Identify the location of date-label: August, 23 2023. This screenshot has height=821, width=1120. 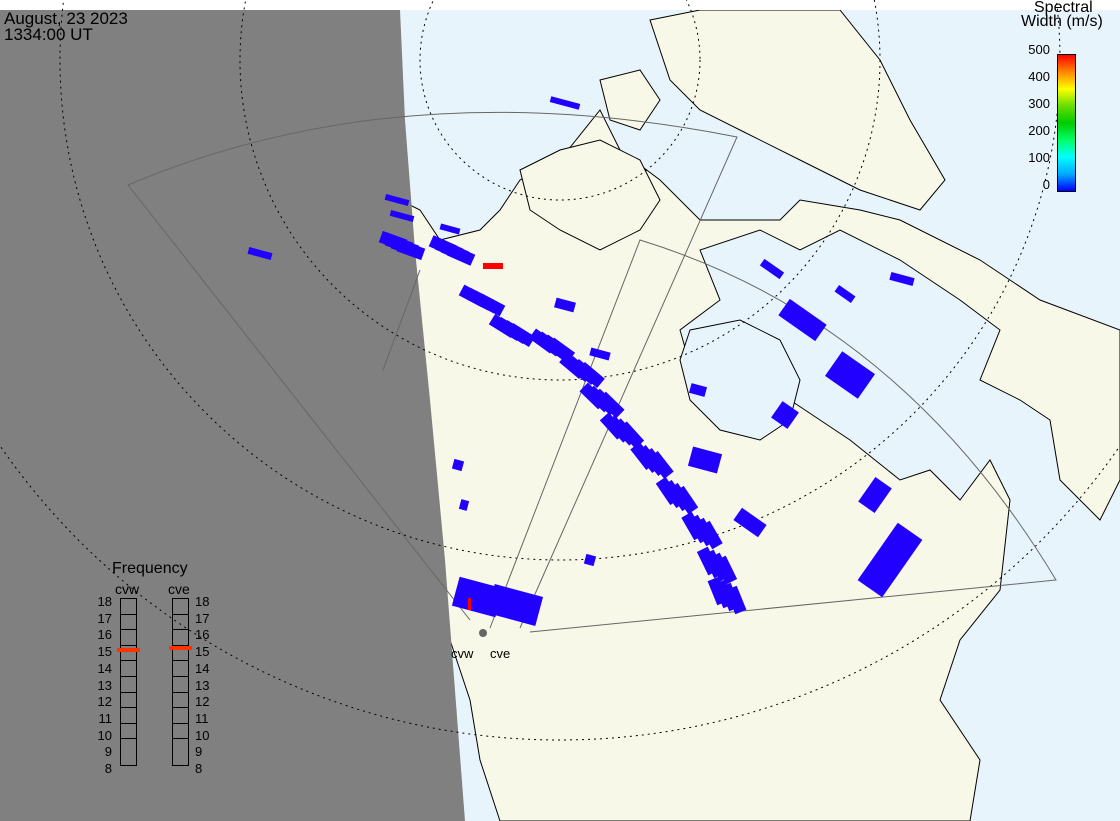
(66, 18).